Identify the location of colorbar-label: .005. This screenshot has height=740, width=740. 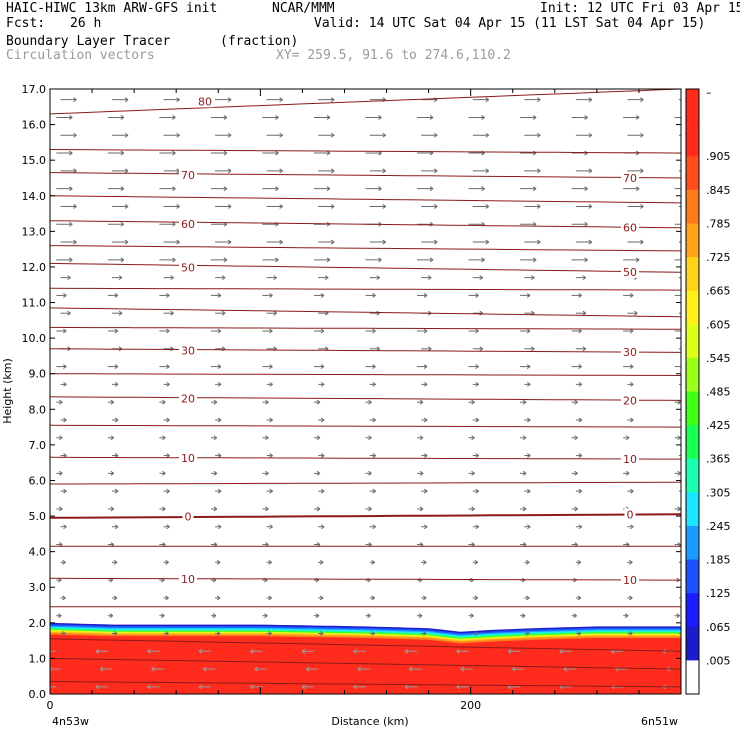
(718, 660).